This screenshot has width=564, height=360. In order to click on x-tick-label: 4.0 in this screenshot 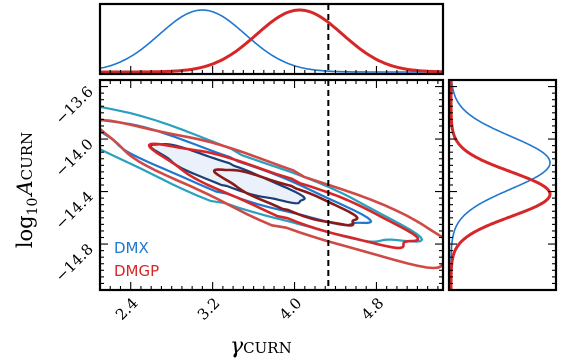, I will do `click(291, 309)`.